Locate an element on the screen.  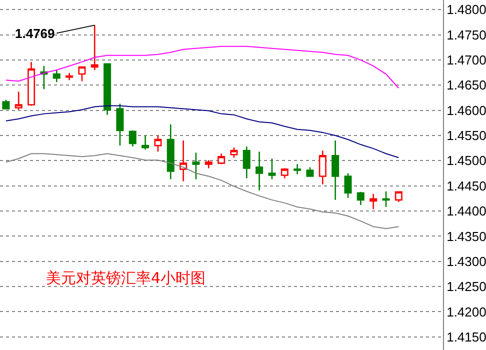
y-tick-label: 1.4650 is located at coordinates (466, 85).